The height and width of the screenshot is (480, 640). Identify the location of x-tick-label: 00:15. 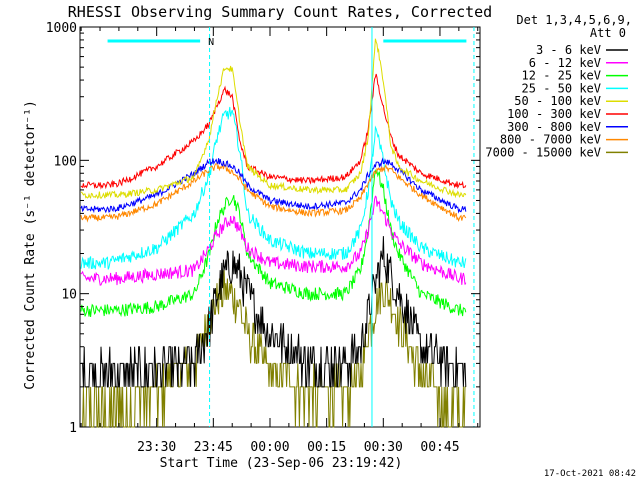
(326, 447).